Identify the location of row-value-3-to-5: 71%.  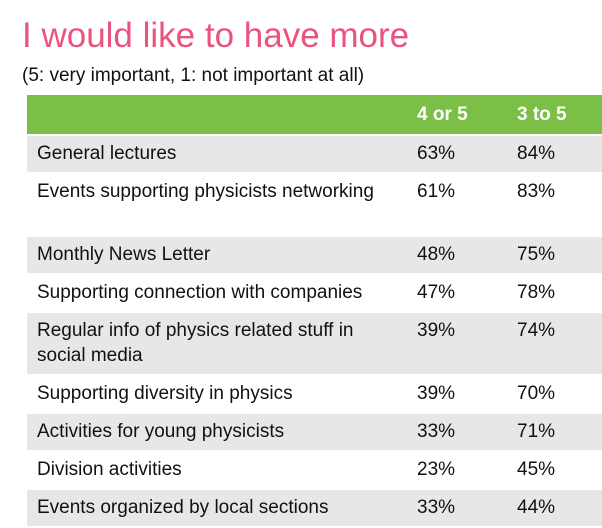
(554, 432).